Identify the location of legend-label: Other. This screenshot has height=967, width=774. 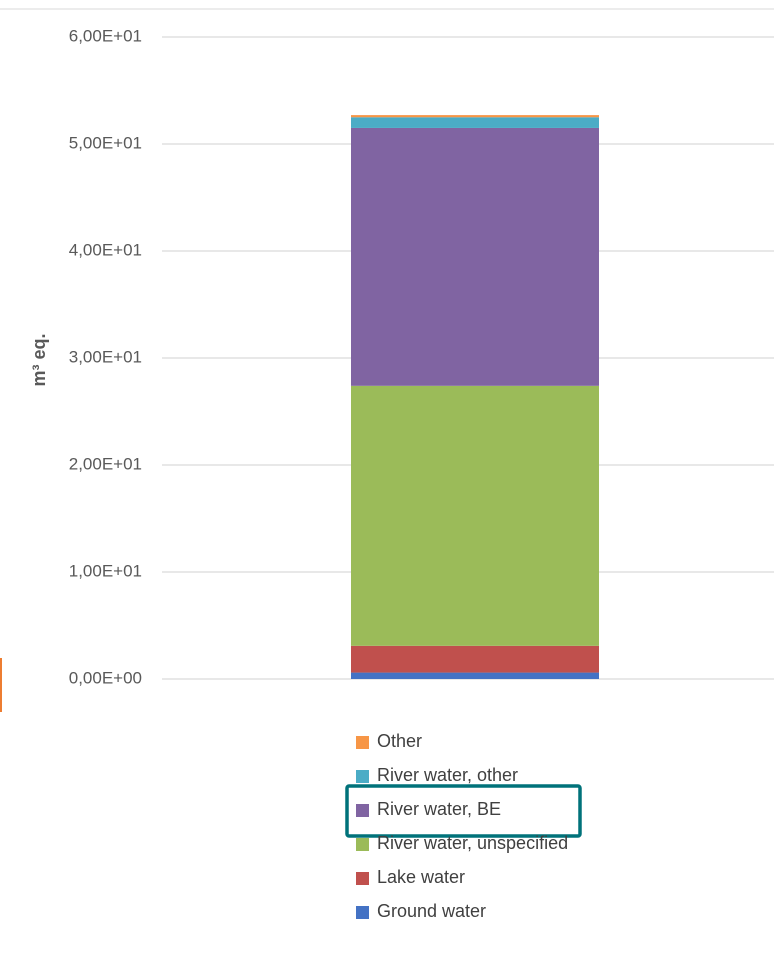
(399, 741).